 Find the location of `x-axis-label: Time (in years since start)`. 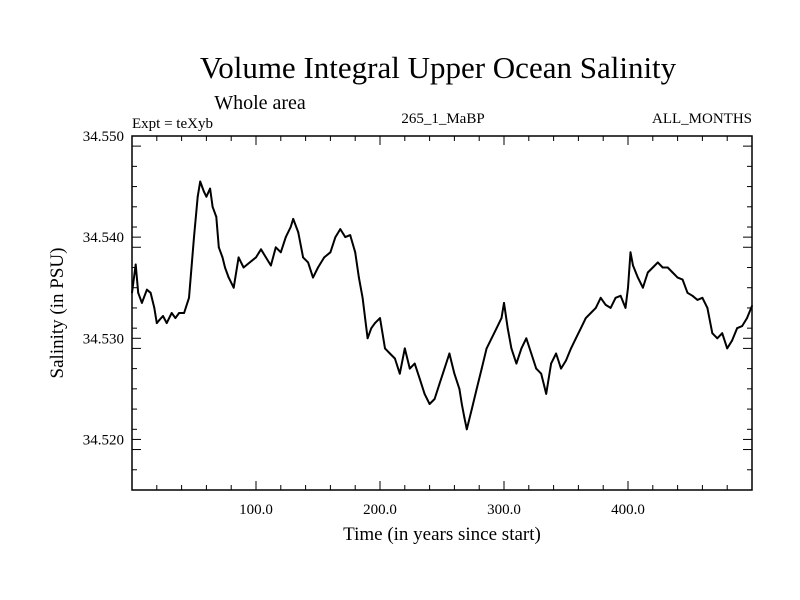

x-axis-label: Time (in years since start) is located at coordinates (442, 534).